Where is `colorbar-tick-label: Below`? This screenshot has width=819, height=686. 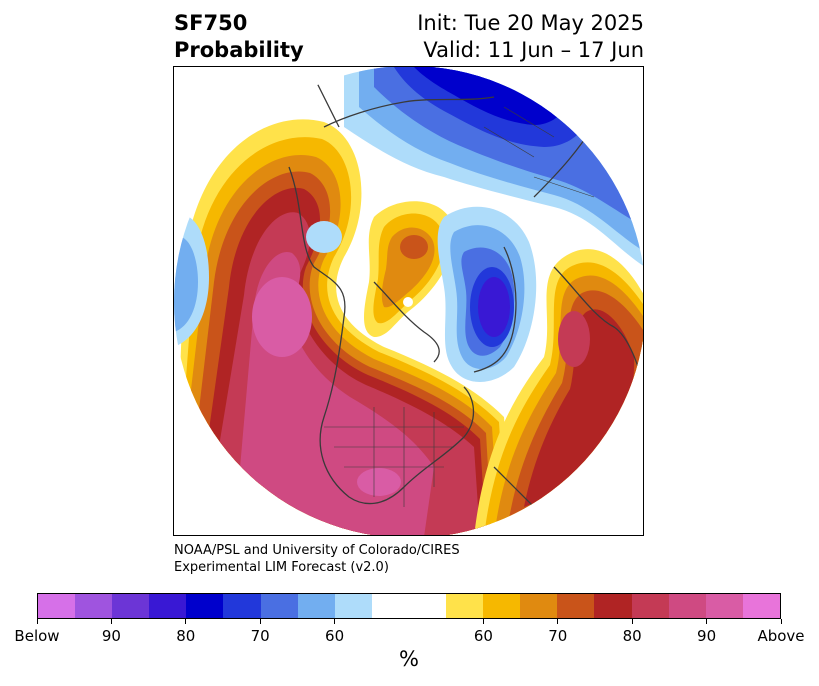 colorbar-tick-label: Below is located at coordinates (37, 636).